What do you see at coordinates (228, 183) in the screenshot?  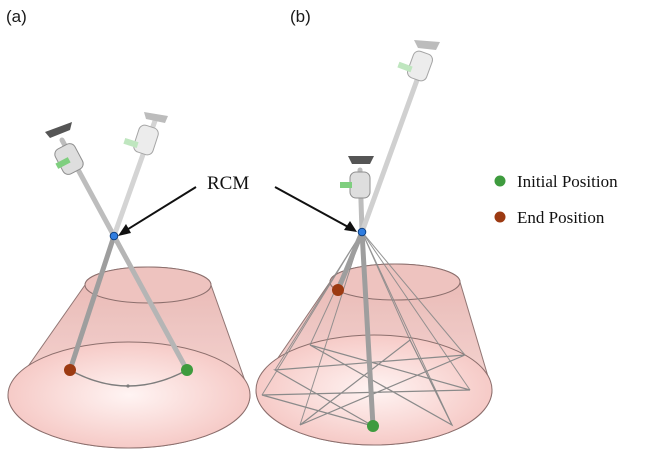 I see `rcm-label: RCM` at bounding box center [228, 183].